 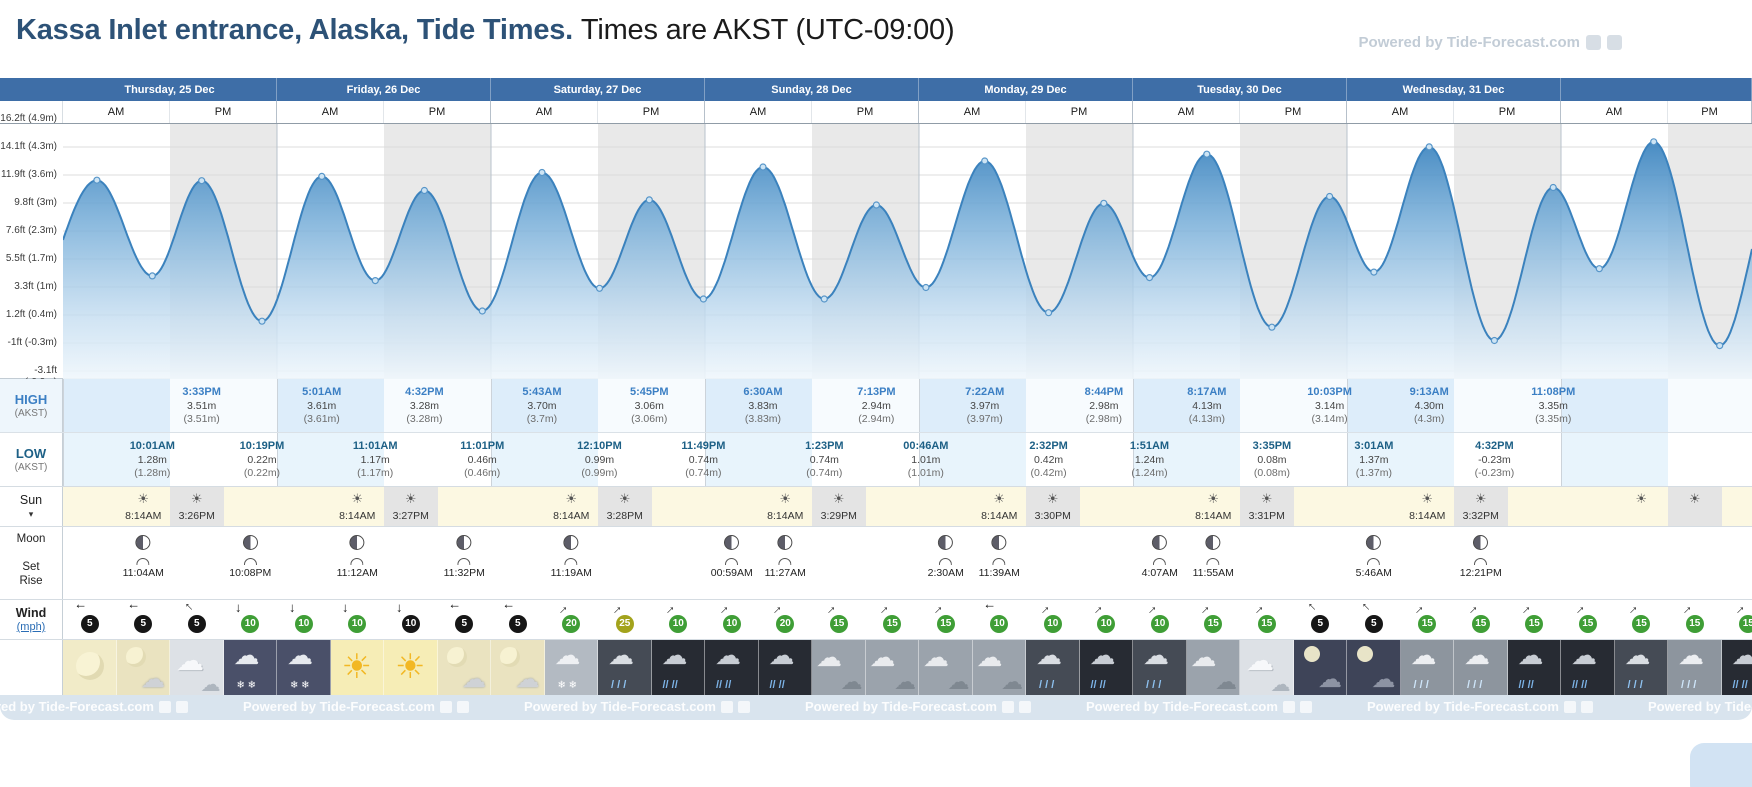 I want to click on high-tide-entry: 9:13AM 4.30m (4.3m), so click(x=1429, y=406).